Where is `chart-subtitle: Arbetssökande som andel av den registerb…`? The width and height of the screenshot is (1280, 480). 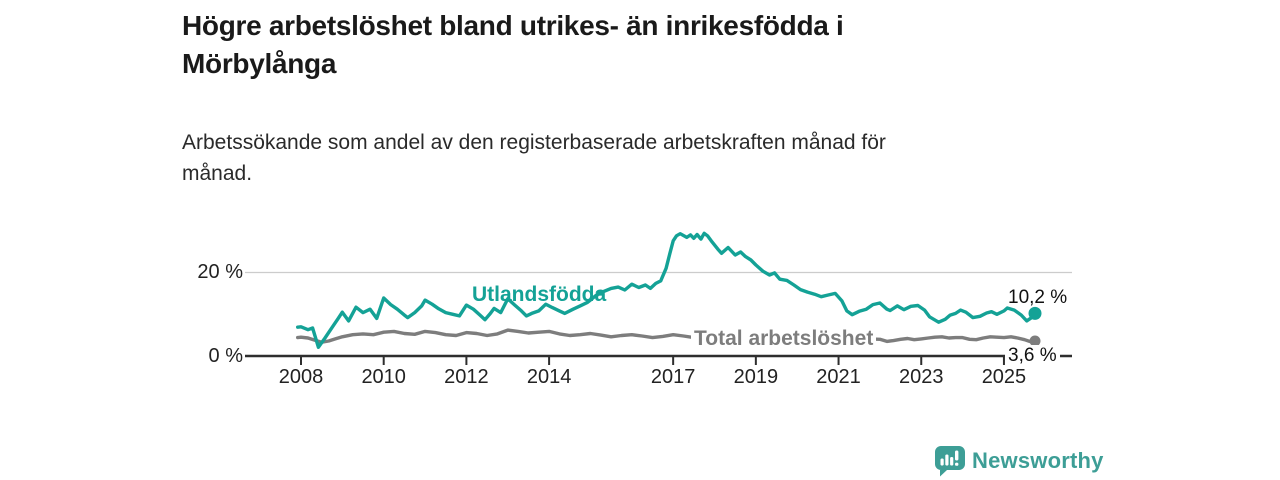 chart-subtitle: Arbetssökande som andel av den registerb… is located at coordinates (652, 158).